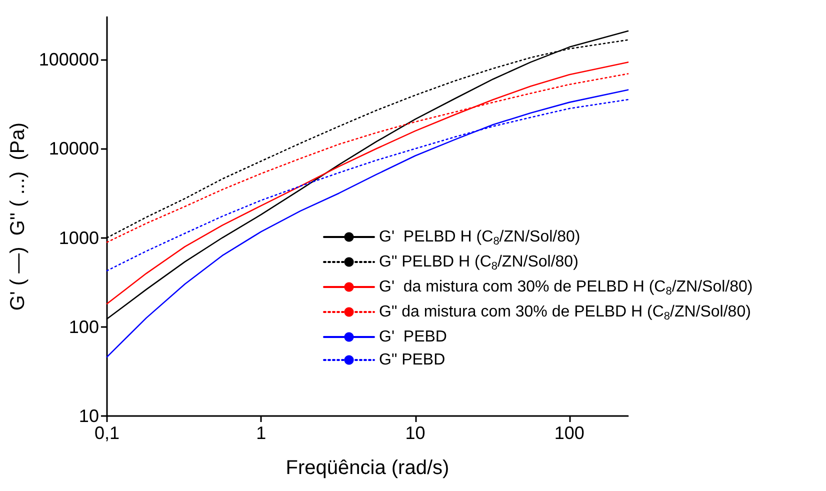  I want to click on x-tick-label: 100, so click(569, 433).